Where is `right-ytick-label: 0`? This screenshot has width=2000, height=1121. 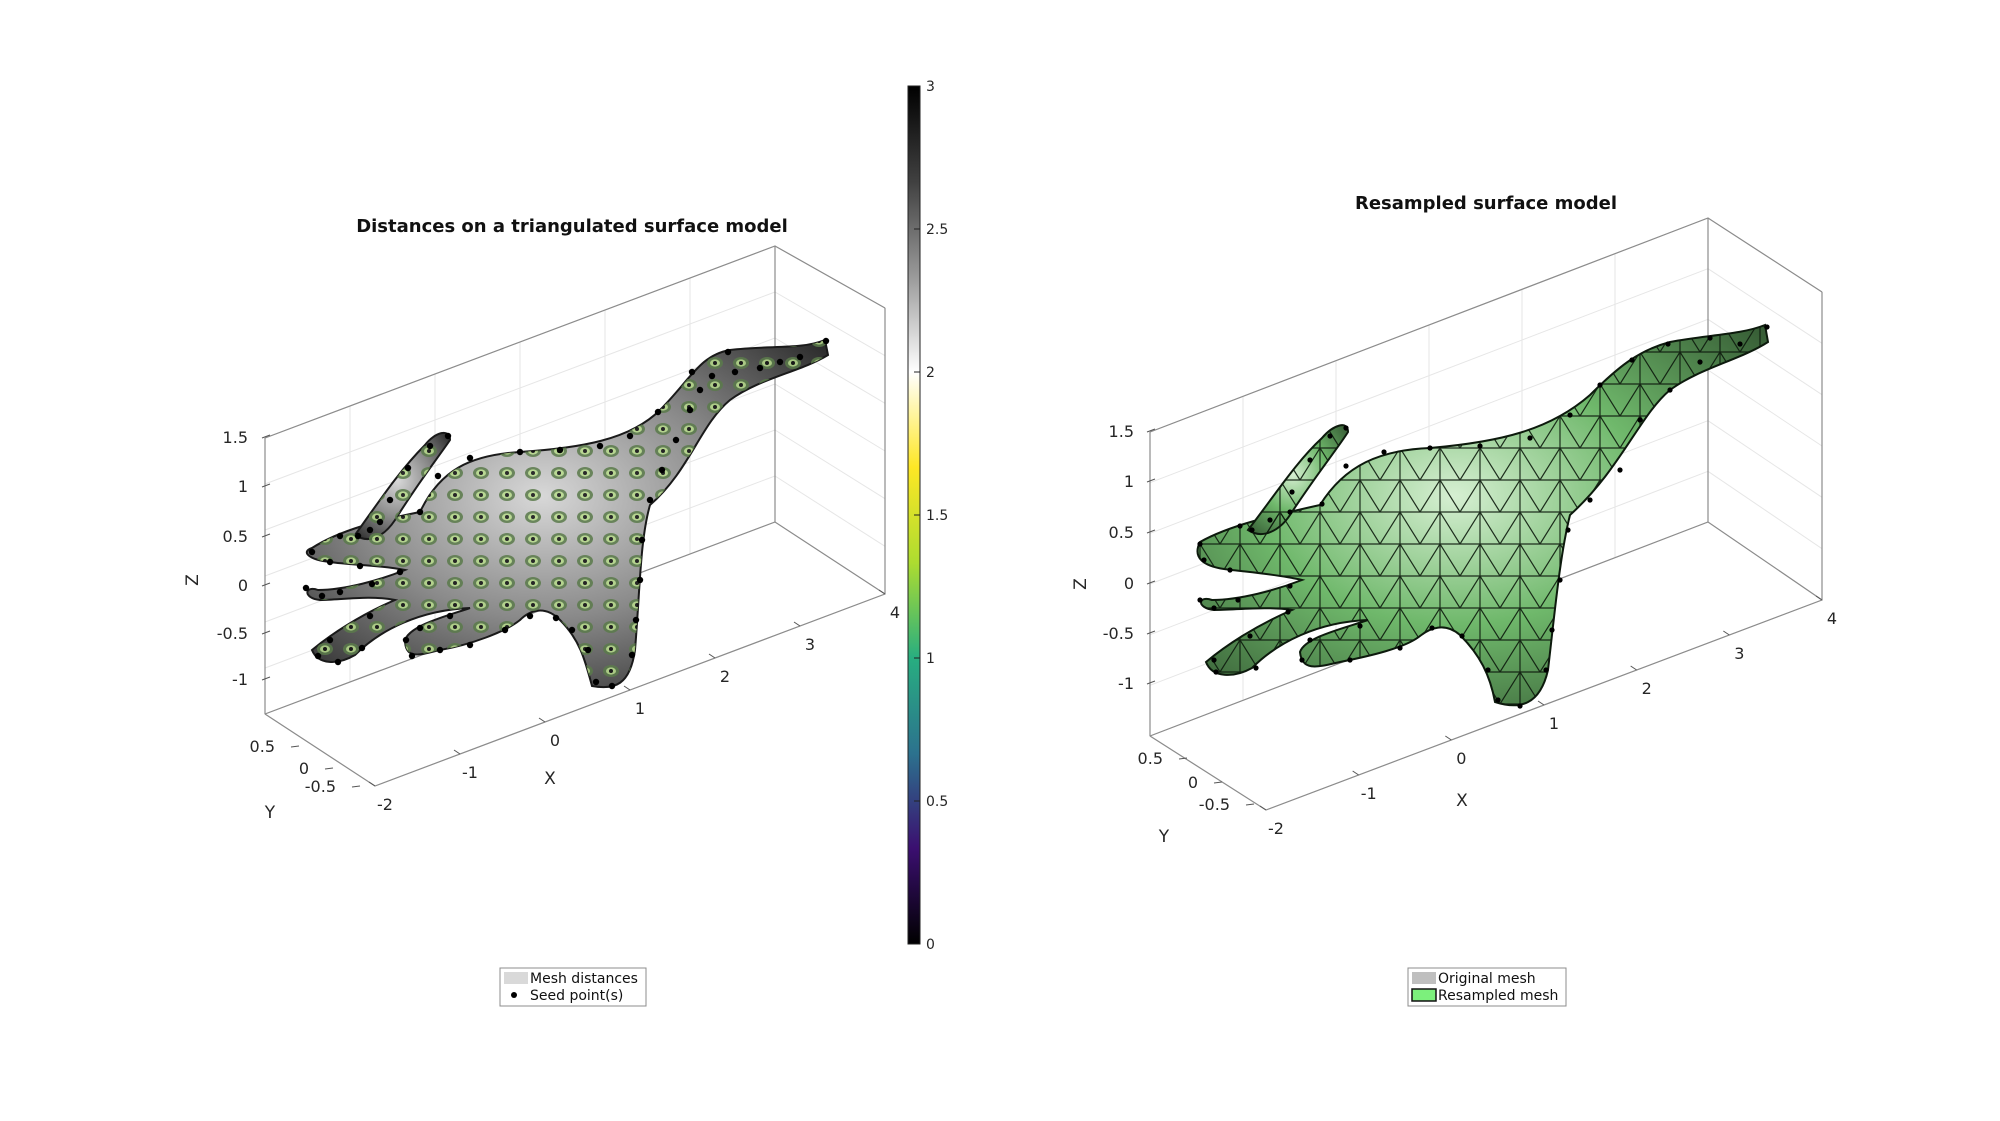
right-ytick-label: 0 is located at coordinates (1193, 782).